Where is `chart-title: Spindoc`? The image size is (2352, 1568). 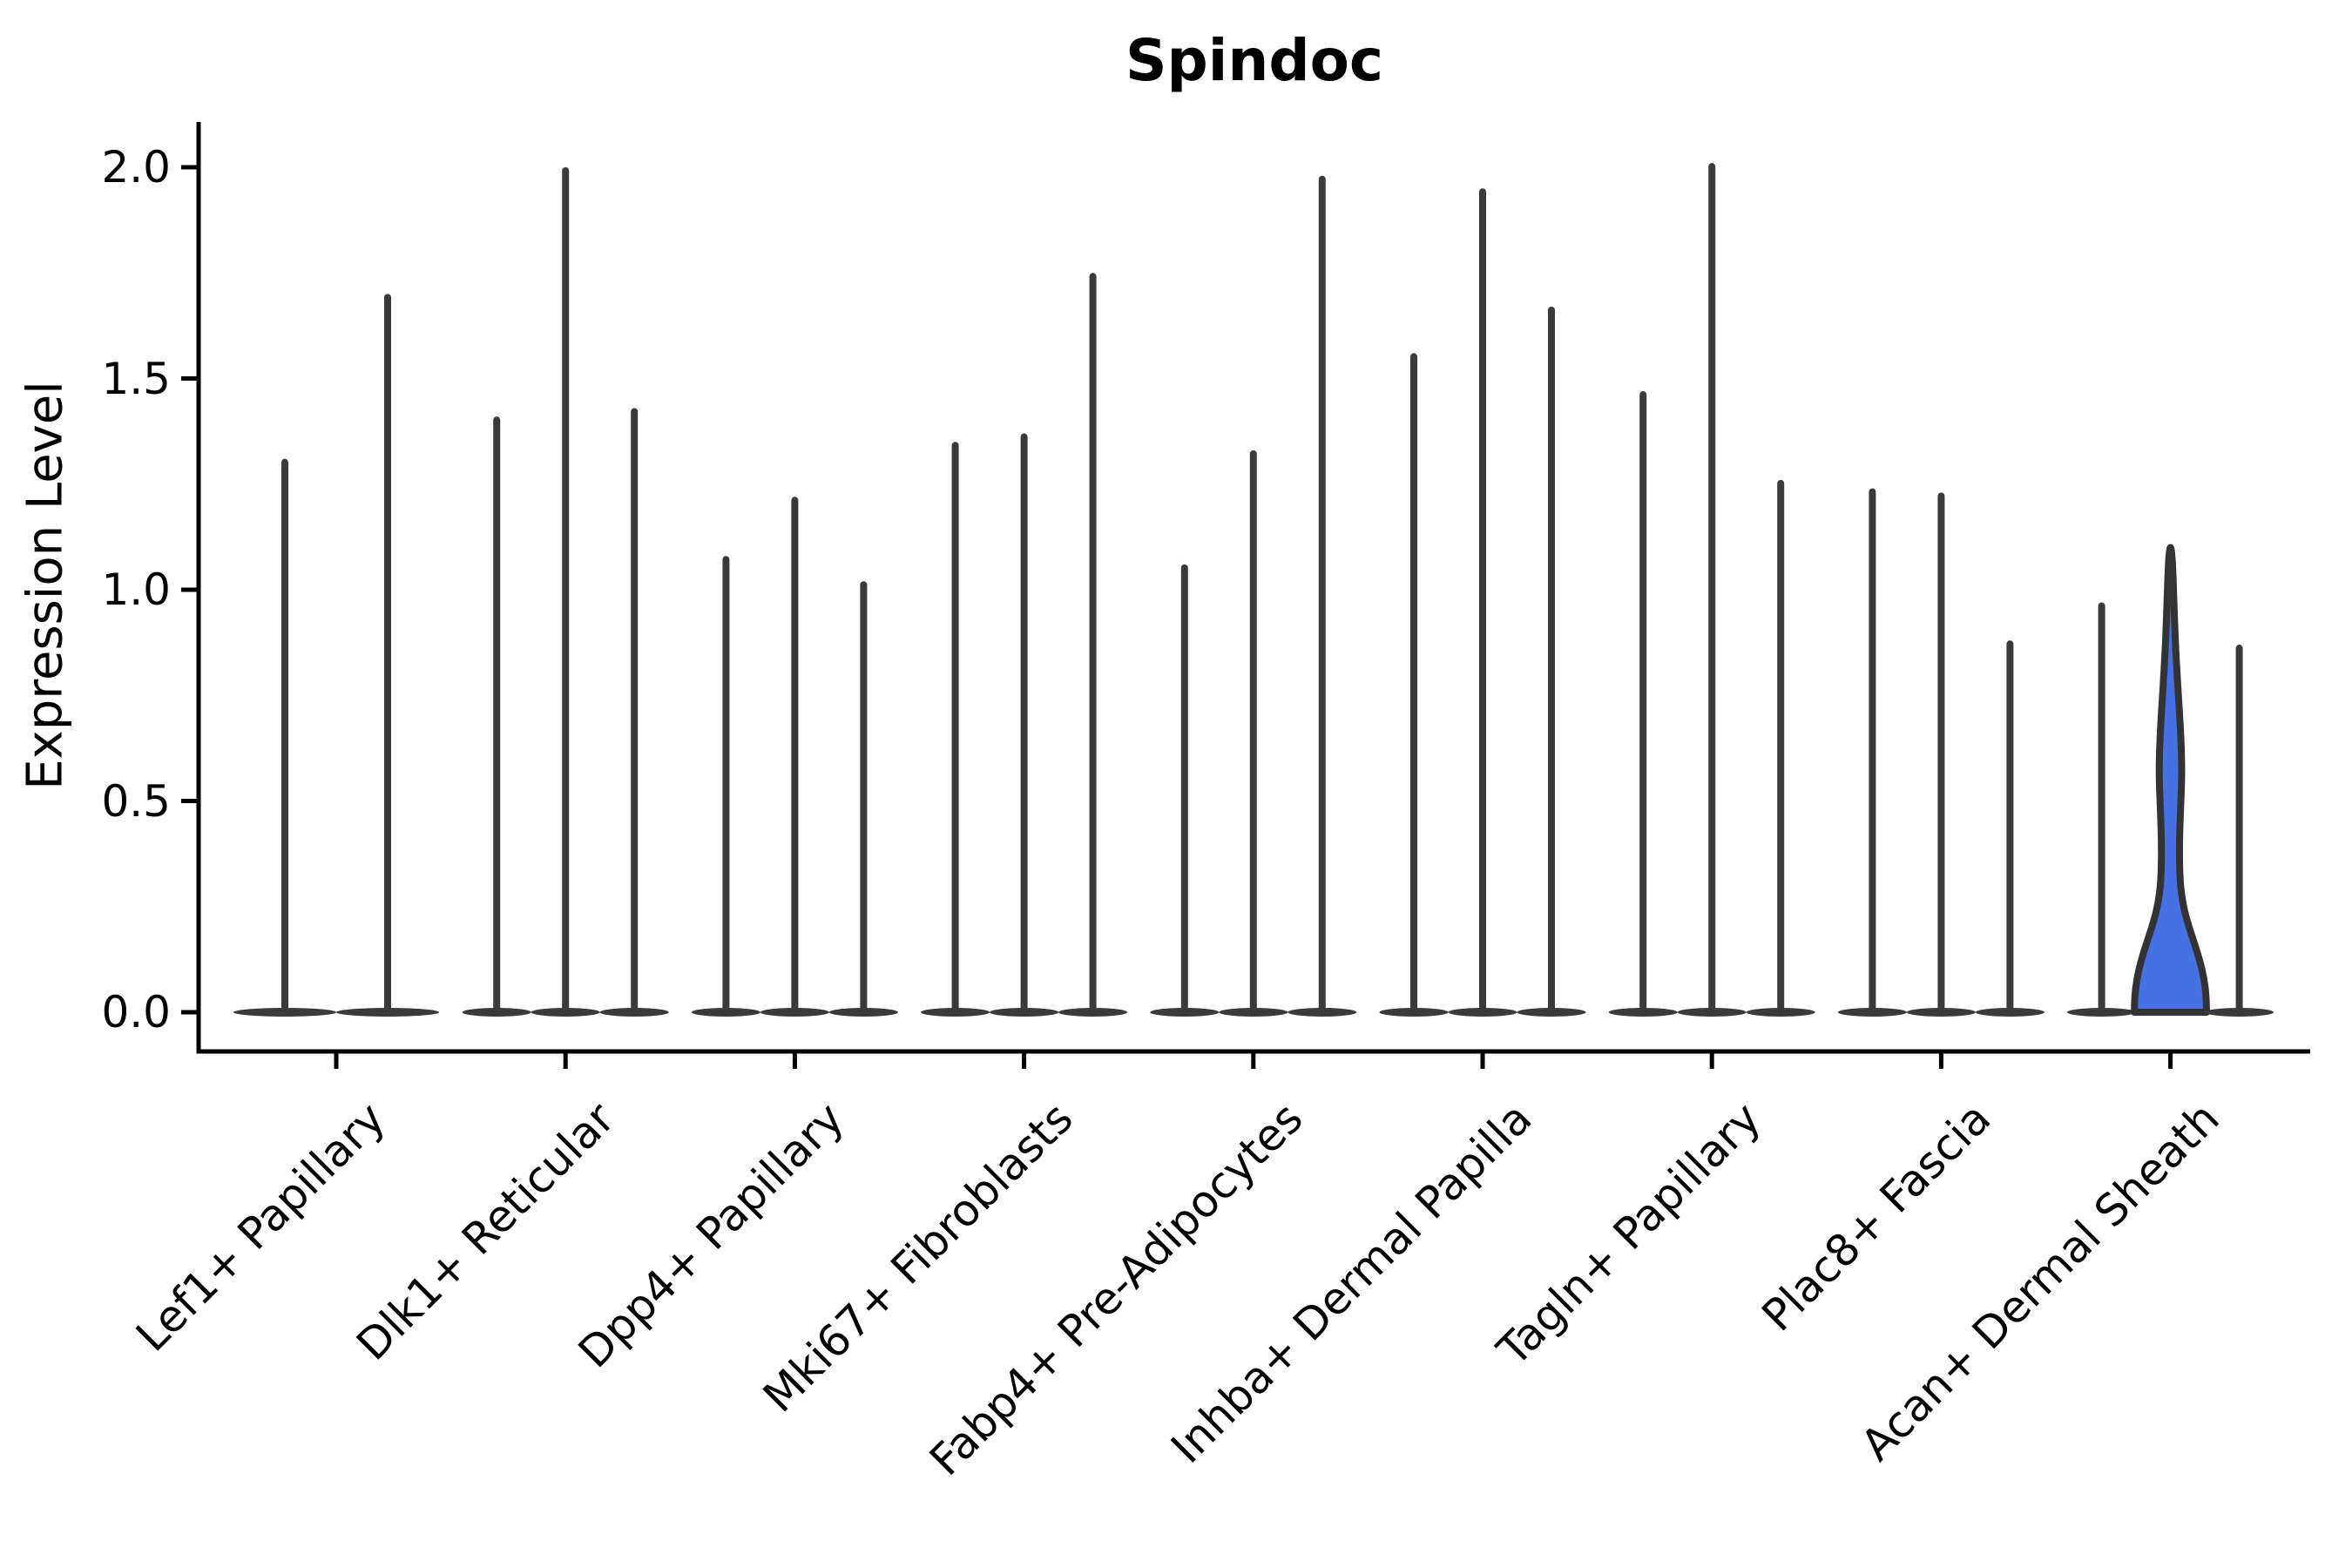
chart-title: Spindoc is located at coordinates (1254, 61).